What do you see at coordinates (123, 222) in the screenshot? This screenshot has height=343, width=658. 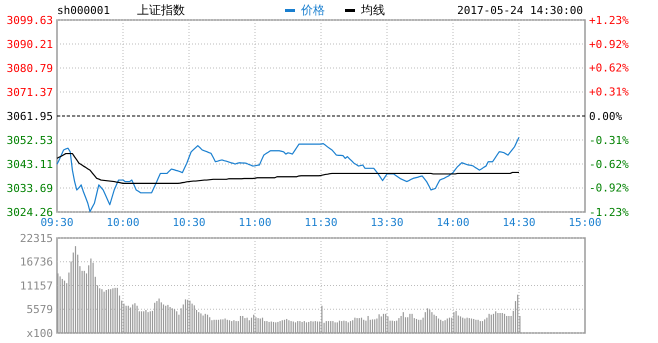 I see `x-tick-label: 10:00` at bounding box center [123, 222].